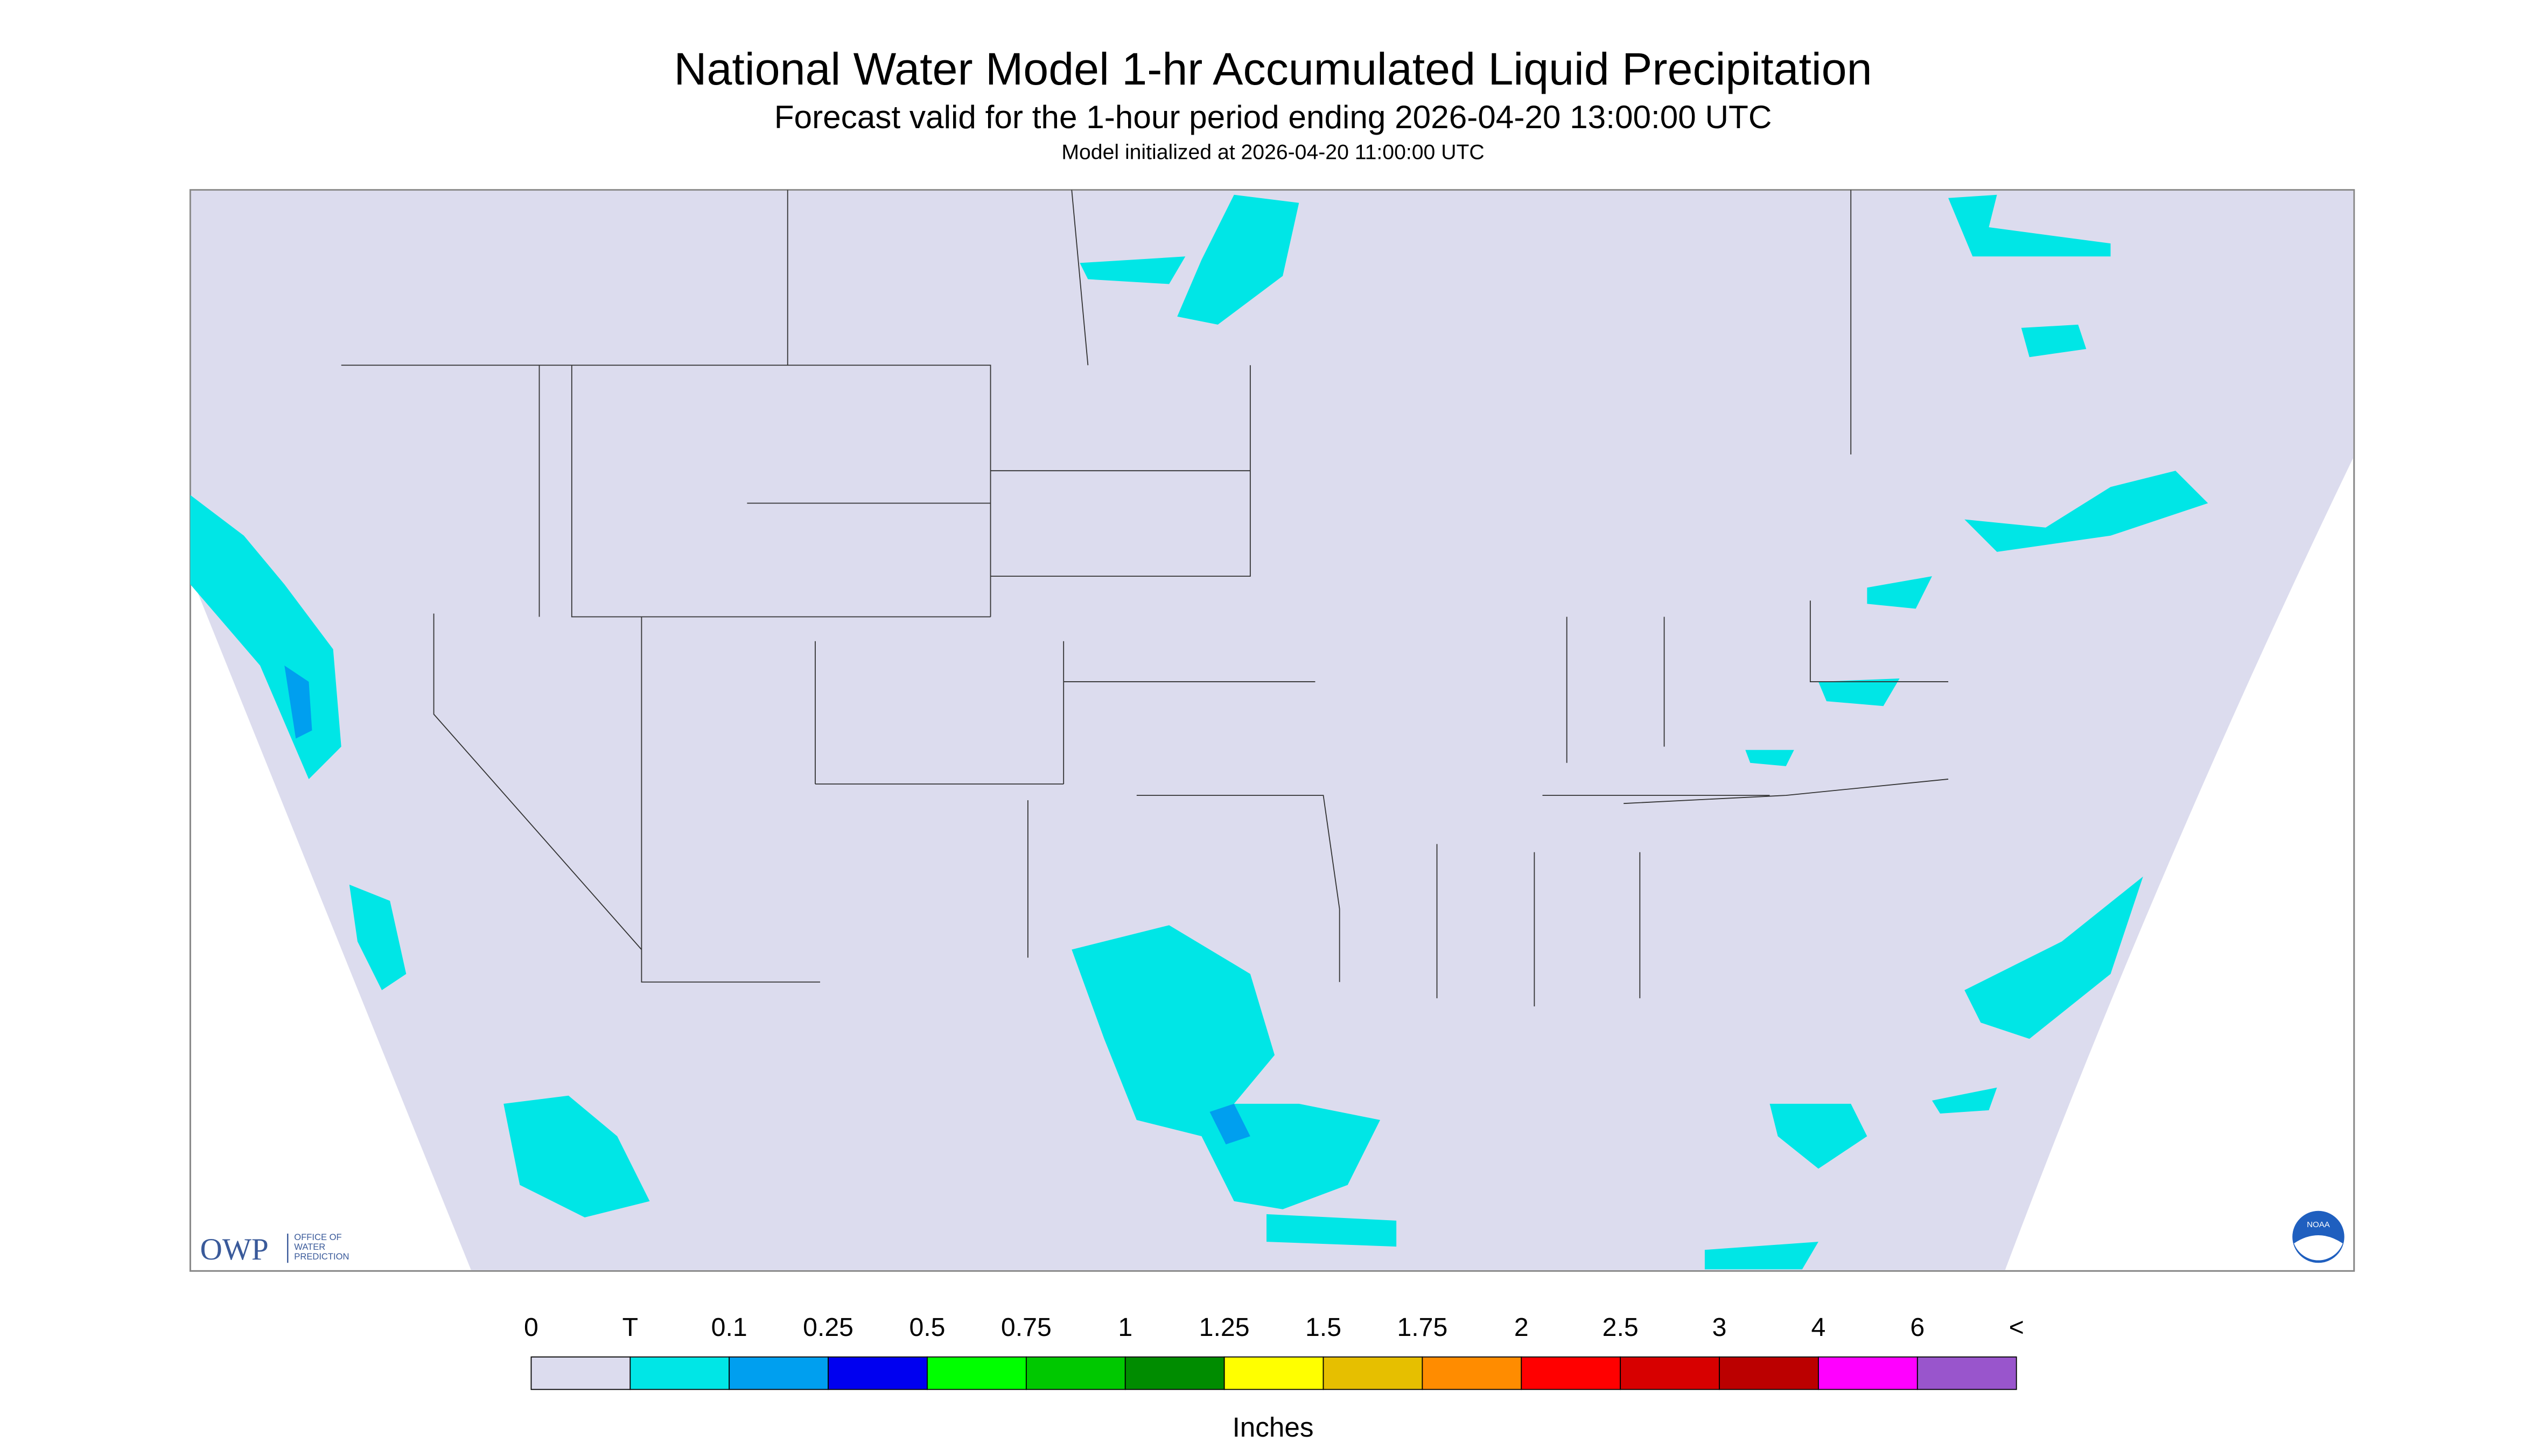 This screenshot has width=2533, height=1456. Describe the element at coordinates (274, 1249) in the screenshot. I see `owp-logo: OWP OFFICE OF WATER PREDICTION` at that location.